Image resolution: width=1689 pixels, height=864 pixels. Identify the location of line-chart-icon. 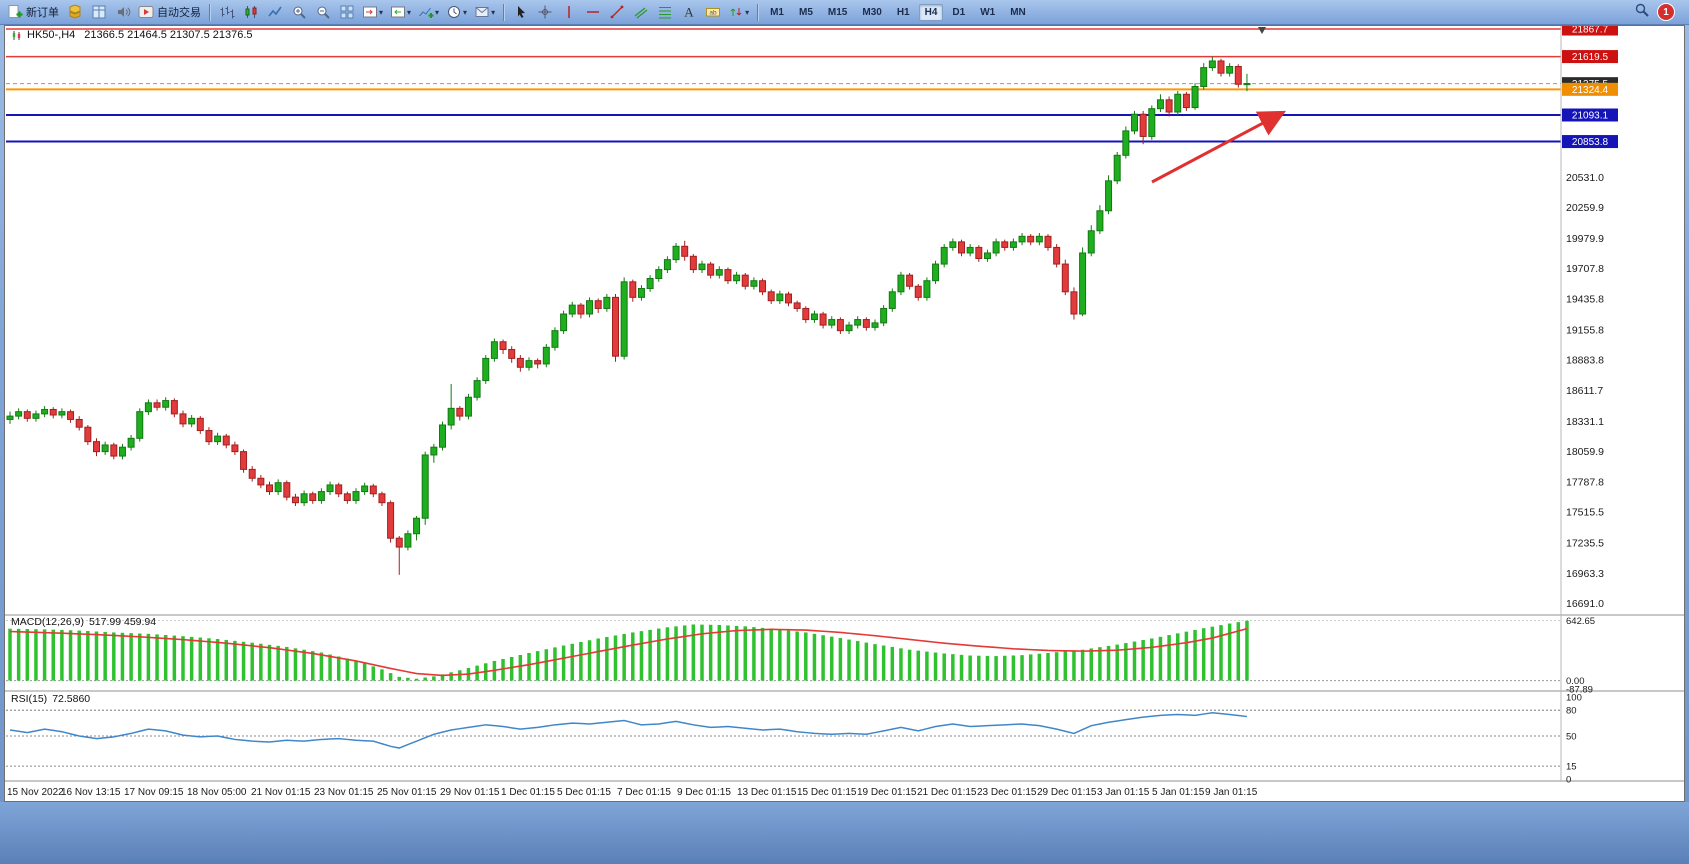
(275, 12).